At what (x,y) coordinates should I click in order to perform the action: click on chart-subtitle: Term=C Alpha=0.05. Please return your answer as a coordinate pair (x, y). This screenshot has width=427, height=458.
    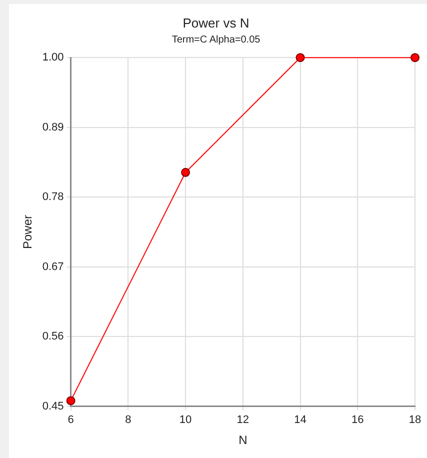
    Looking at the image, I should click on (216, 40).